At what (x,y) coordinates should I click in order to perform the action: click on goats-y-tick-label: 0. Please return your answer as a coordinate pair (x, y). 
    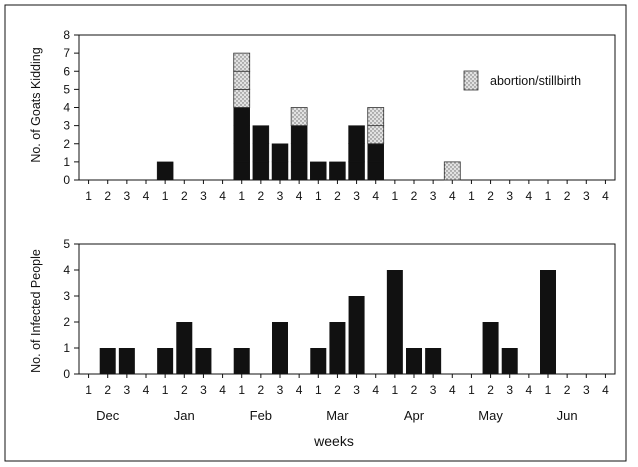
    Looking at the image, I should click on (66, 180).